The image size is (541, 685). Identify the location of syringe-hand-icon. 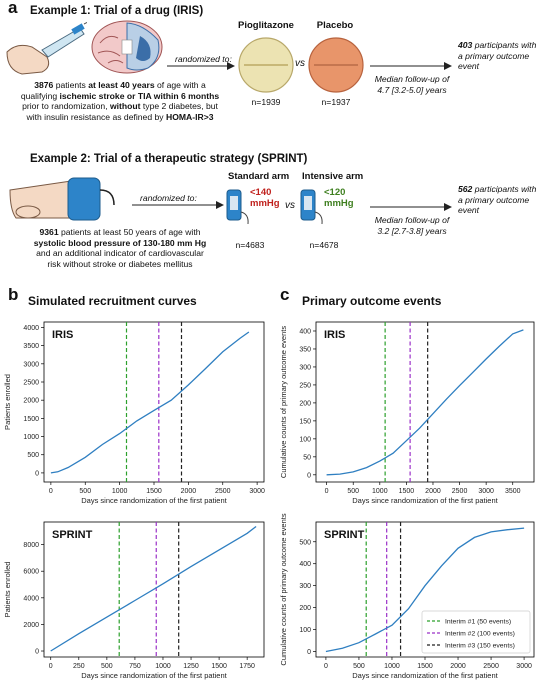
(46, 48).